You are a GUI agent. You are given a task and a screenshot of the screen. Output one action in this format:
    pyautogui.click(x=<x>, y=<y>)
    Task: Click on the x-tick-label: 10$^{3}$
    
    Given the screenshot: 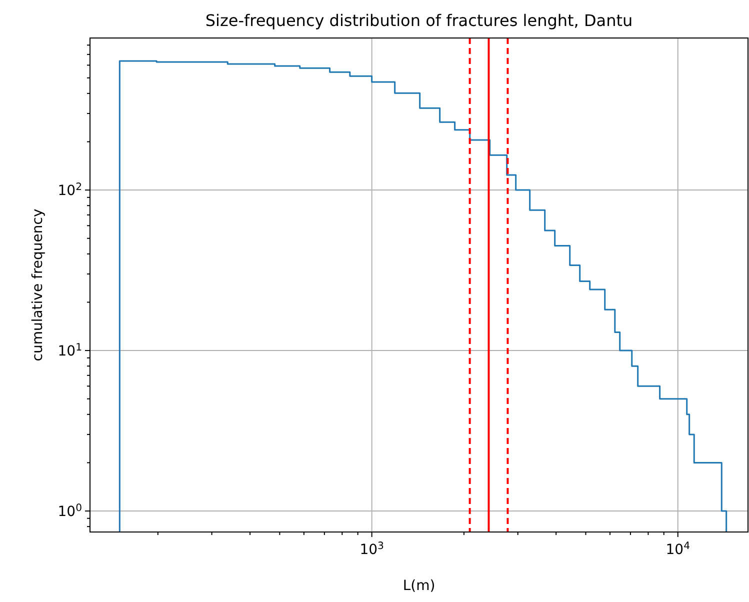 What is the action you would take?
    pyautogui.click(x=372, y=549)
    